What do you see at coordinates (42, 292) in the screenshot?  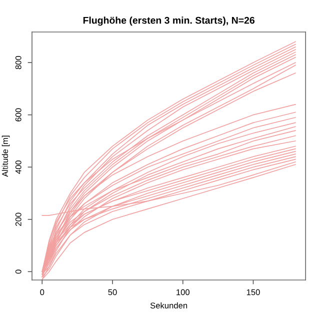 I see `x-tick-label: 0` at bounding box center [42, 292].